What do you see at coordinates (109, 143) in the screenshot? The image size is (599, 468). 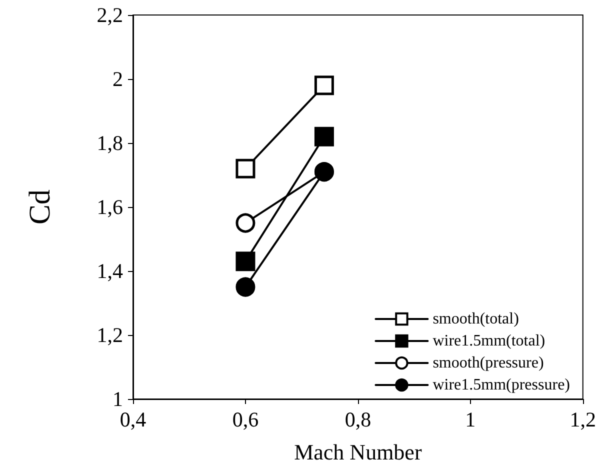 I see `y-tick-label: 1,8` at bounding box center [109, 143].